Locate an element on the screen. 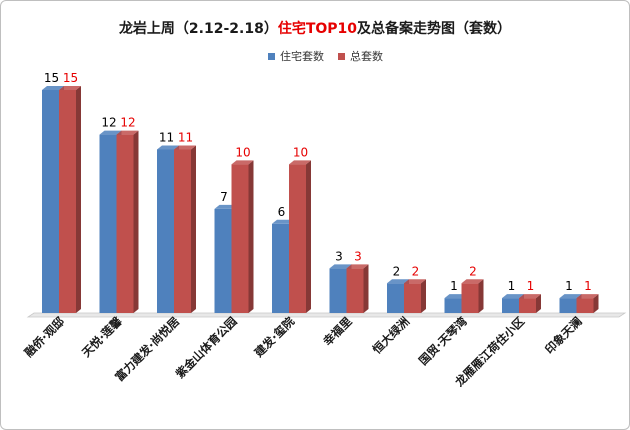 This screenshot has height=430, width=630. data-label-residential-3: 11 is located at coordinates (166, 137).